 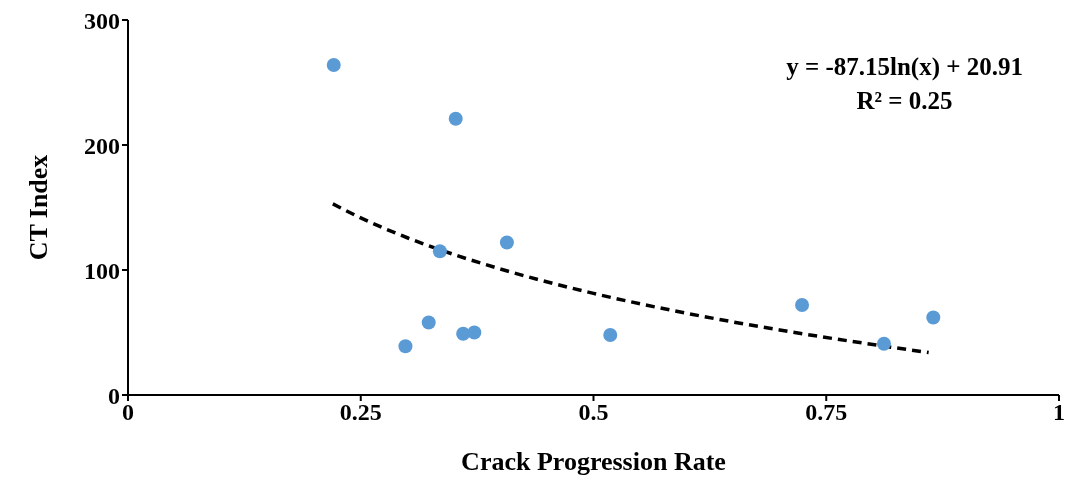 What do you see at coordinates (904, 101) in the screenshot?
I see `annotation: R² = 0.25` at bounding box center [904, 101].